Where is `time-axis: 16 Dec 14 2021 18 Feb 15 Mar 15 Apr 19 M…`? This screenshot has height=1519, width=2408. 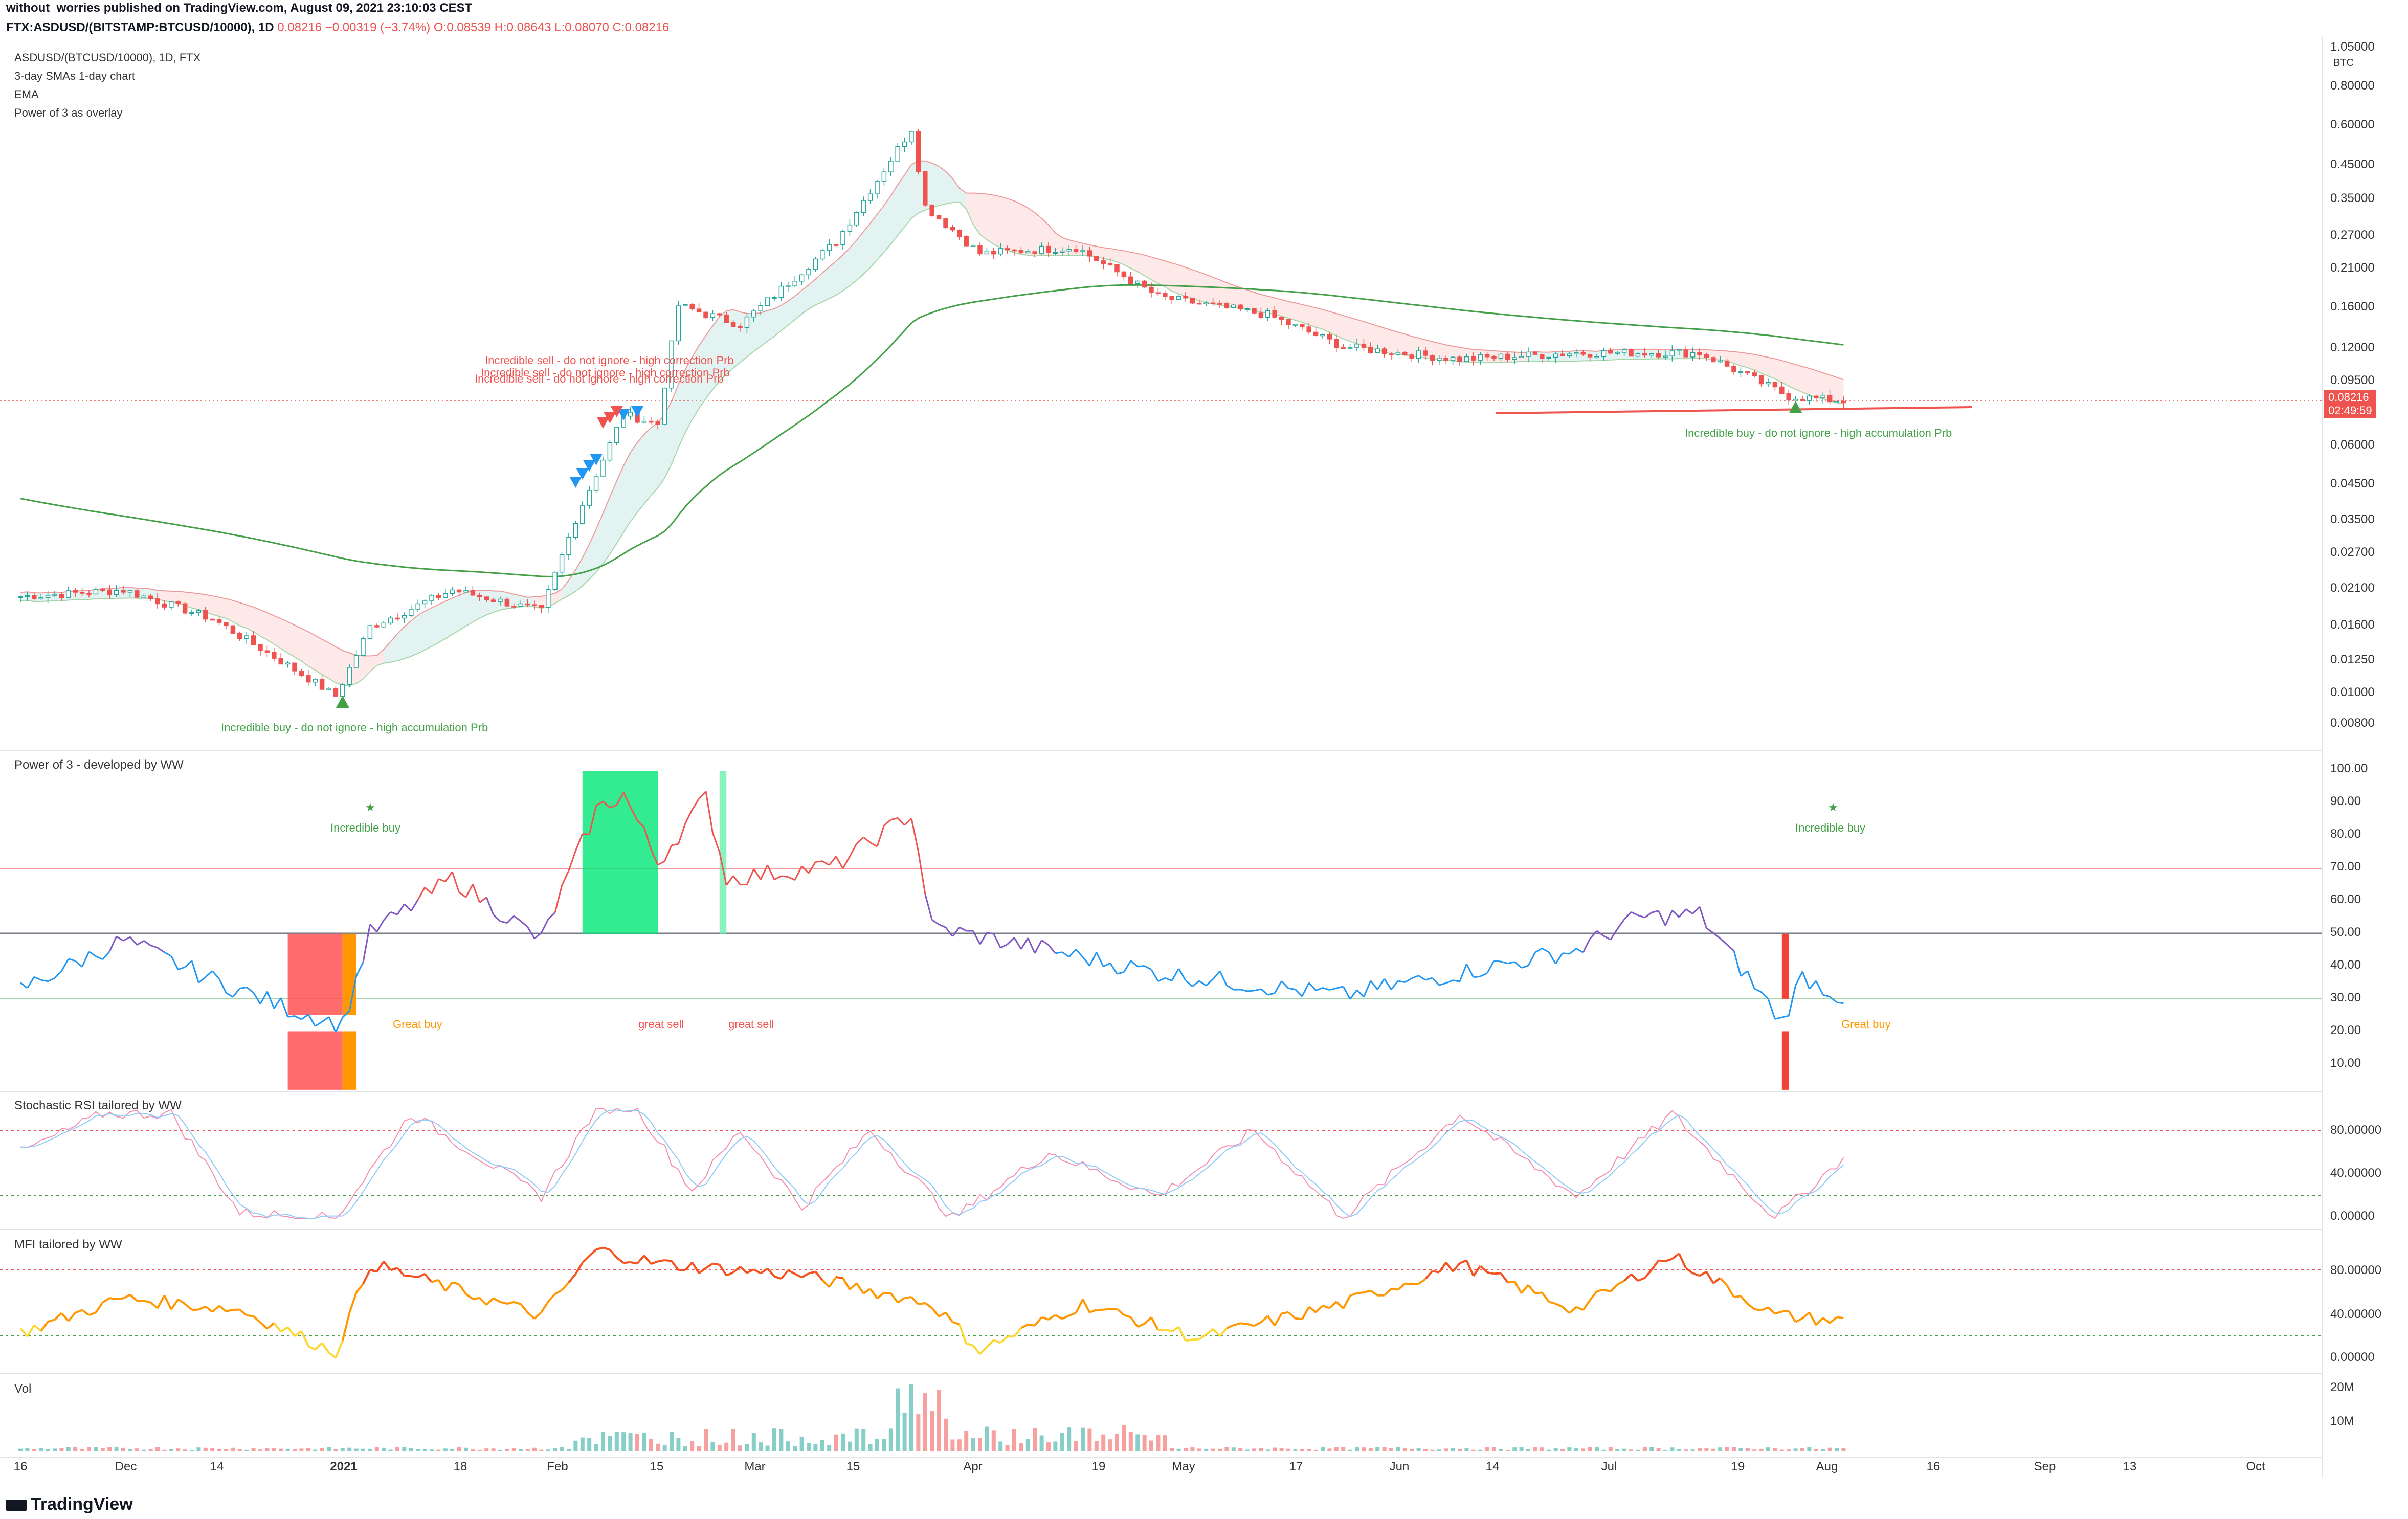 time-axis: 16 Dec 14 2021 18 Feb 15 Mar 15 Apr 19 M… is located at coordinates (1161, 1469).